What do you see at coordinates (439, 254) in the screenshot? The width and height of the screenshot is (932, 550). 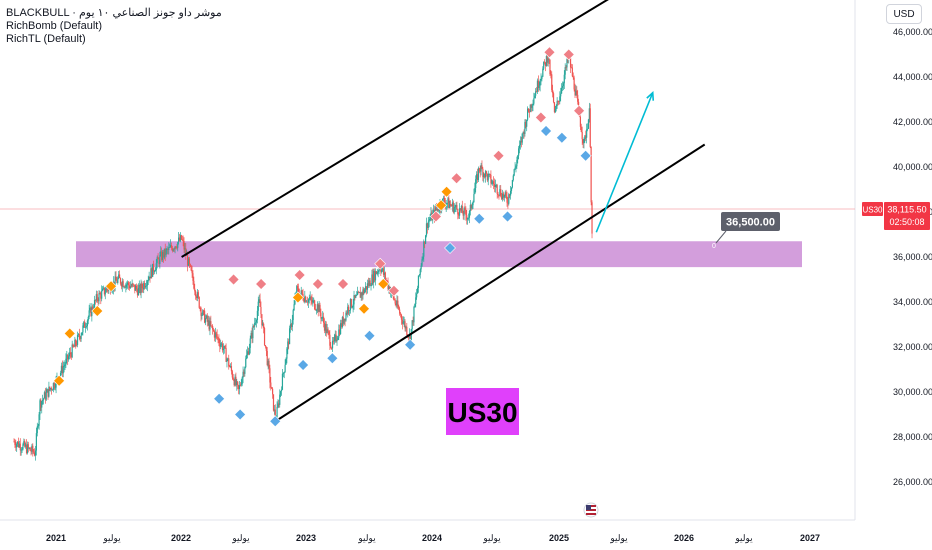 I see `support-zone` at bounding box center [439, 254].